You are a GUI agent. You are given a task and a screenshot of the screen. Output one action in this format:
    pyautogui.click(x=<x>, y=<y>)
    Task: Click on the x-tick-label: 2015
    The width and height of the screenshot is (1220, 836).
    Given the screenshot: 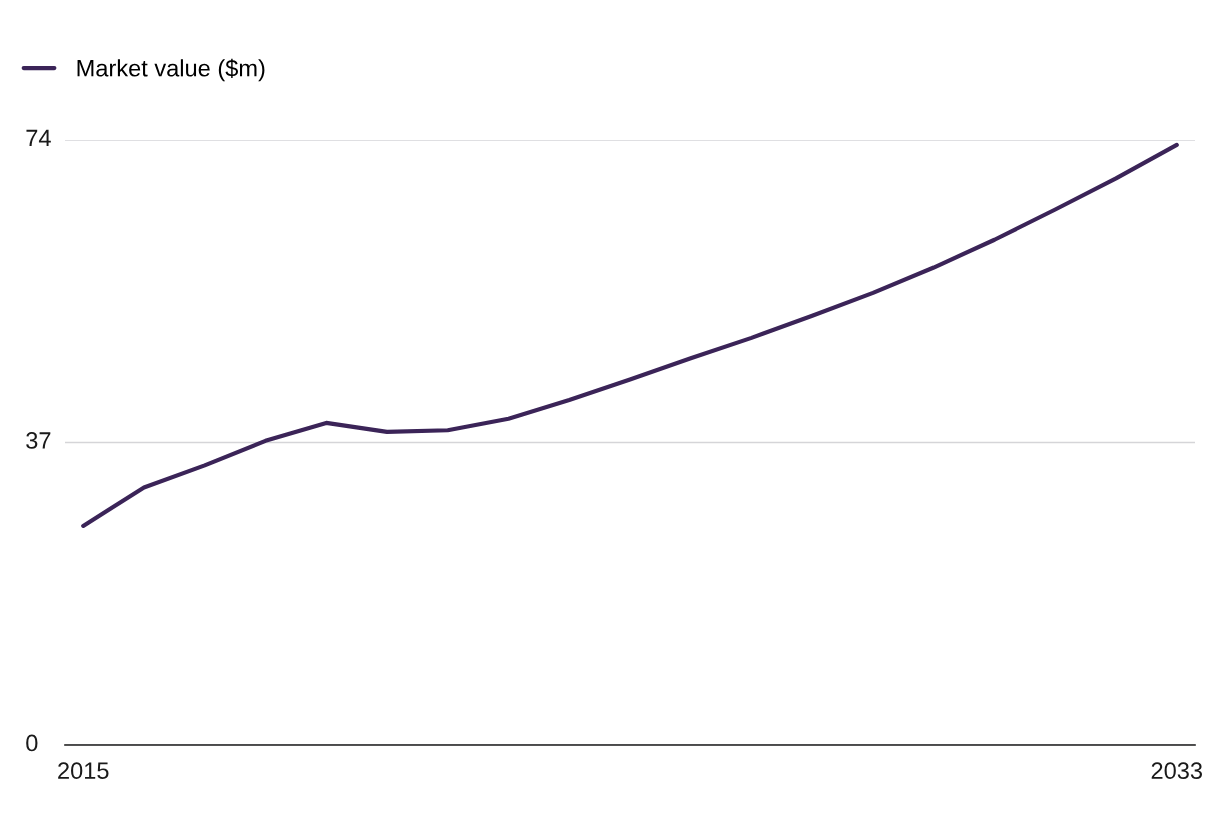 What is the action you would take?
    pyautogui.click(x=83, y=771)
    